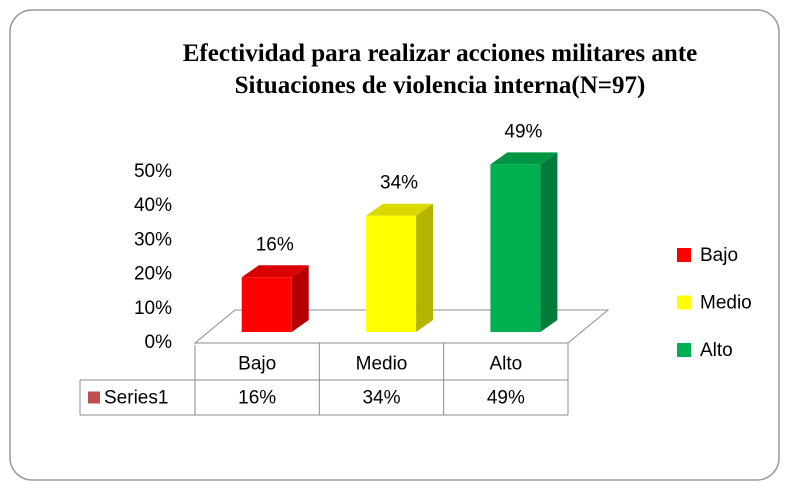 The image size is (789, 490). I want to click on x-tick-label: Alto, so click(505, 364).